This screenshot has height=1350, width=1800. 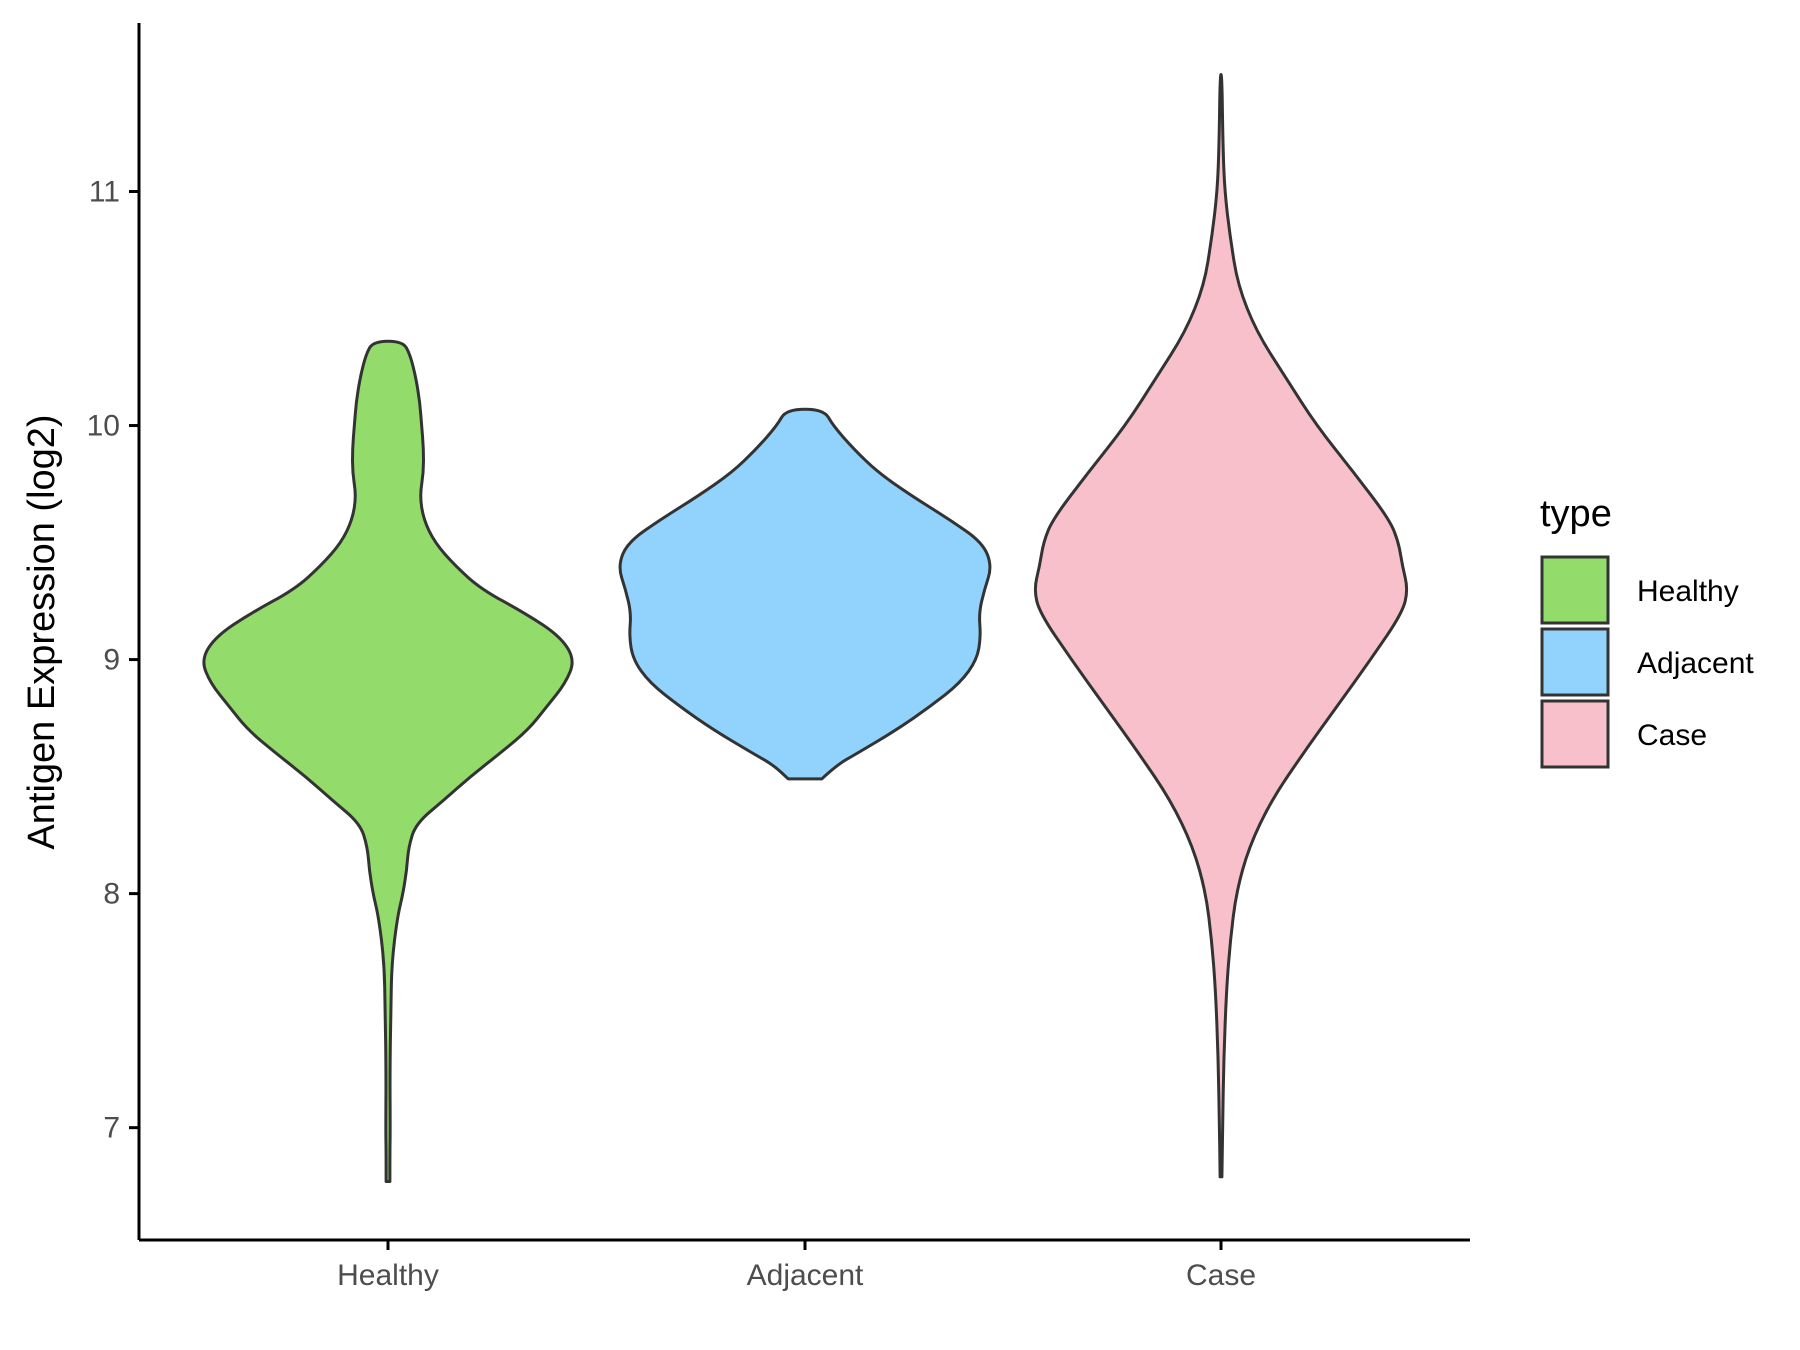 I want to click on y-tick-label: 7, so click(x=111, y=1128).